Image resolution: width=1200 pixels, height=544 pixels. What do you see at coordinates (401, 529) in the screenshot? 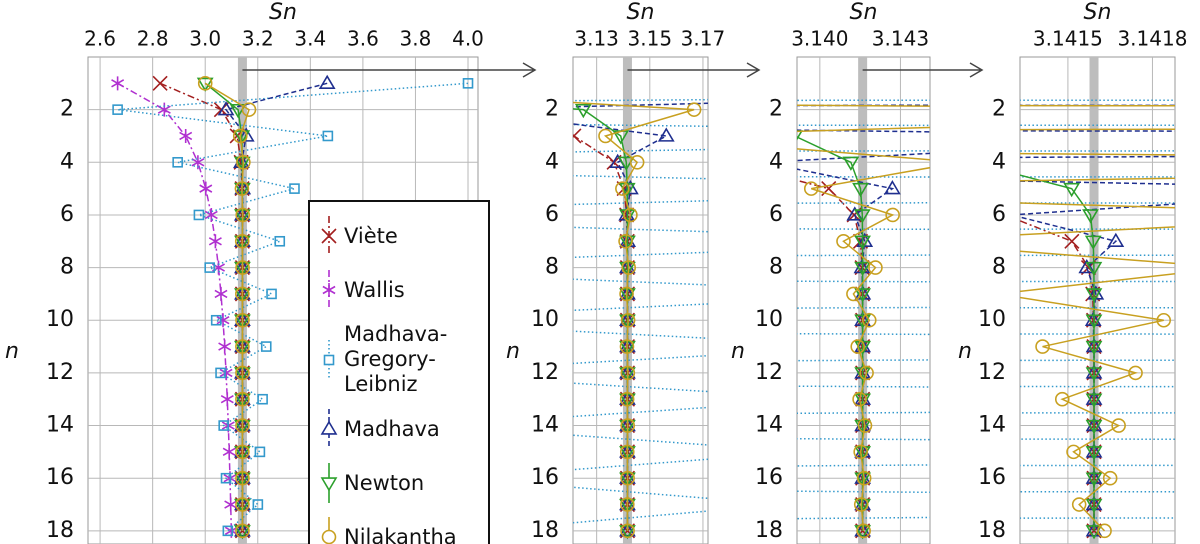
I see `legend-entry: Nilakantha` at bounding box center [401, 529].